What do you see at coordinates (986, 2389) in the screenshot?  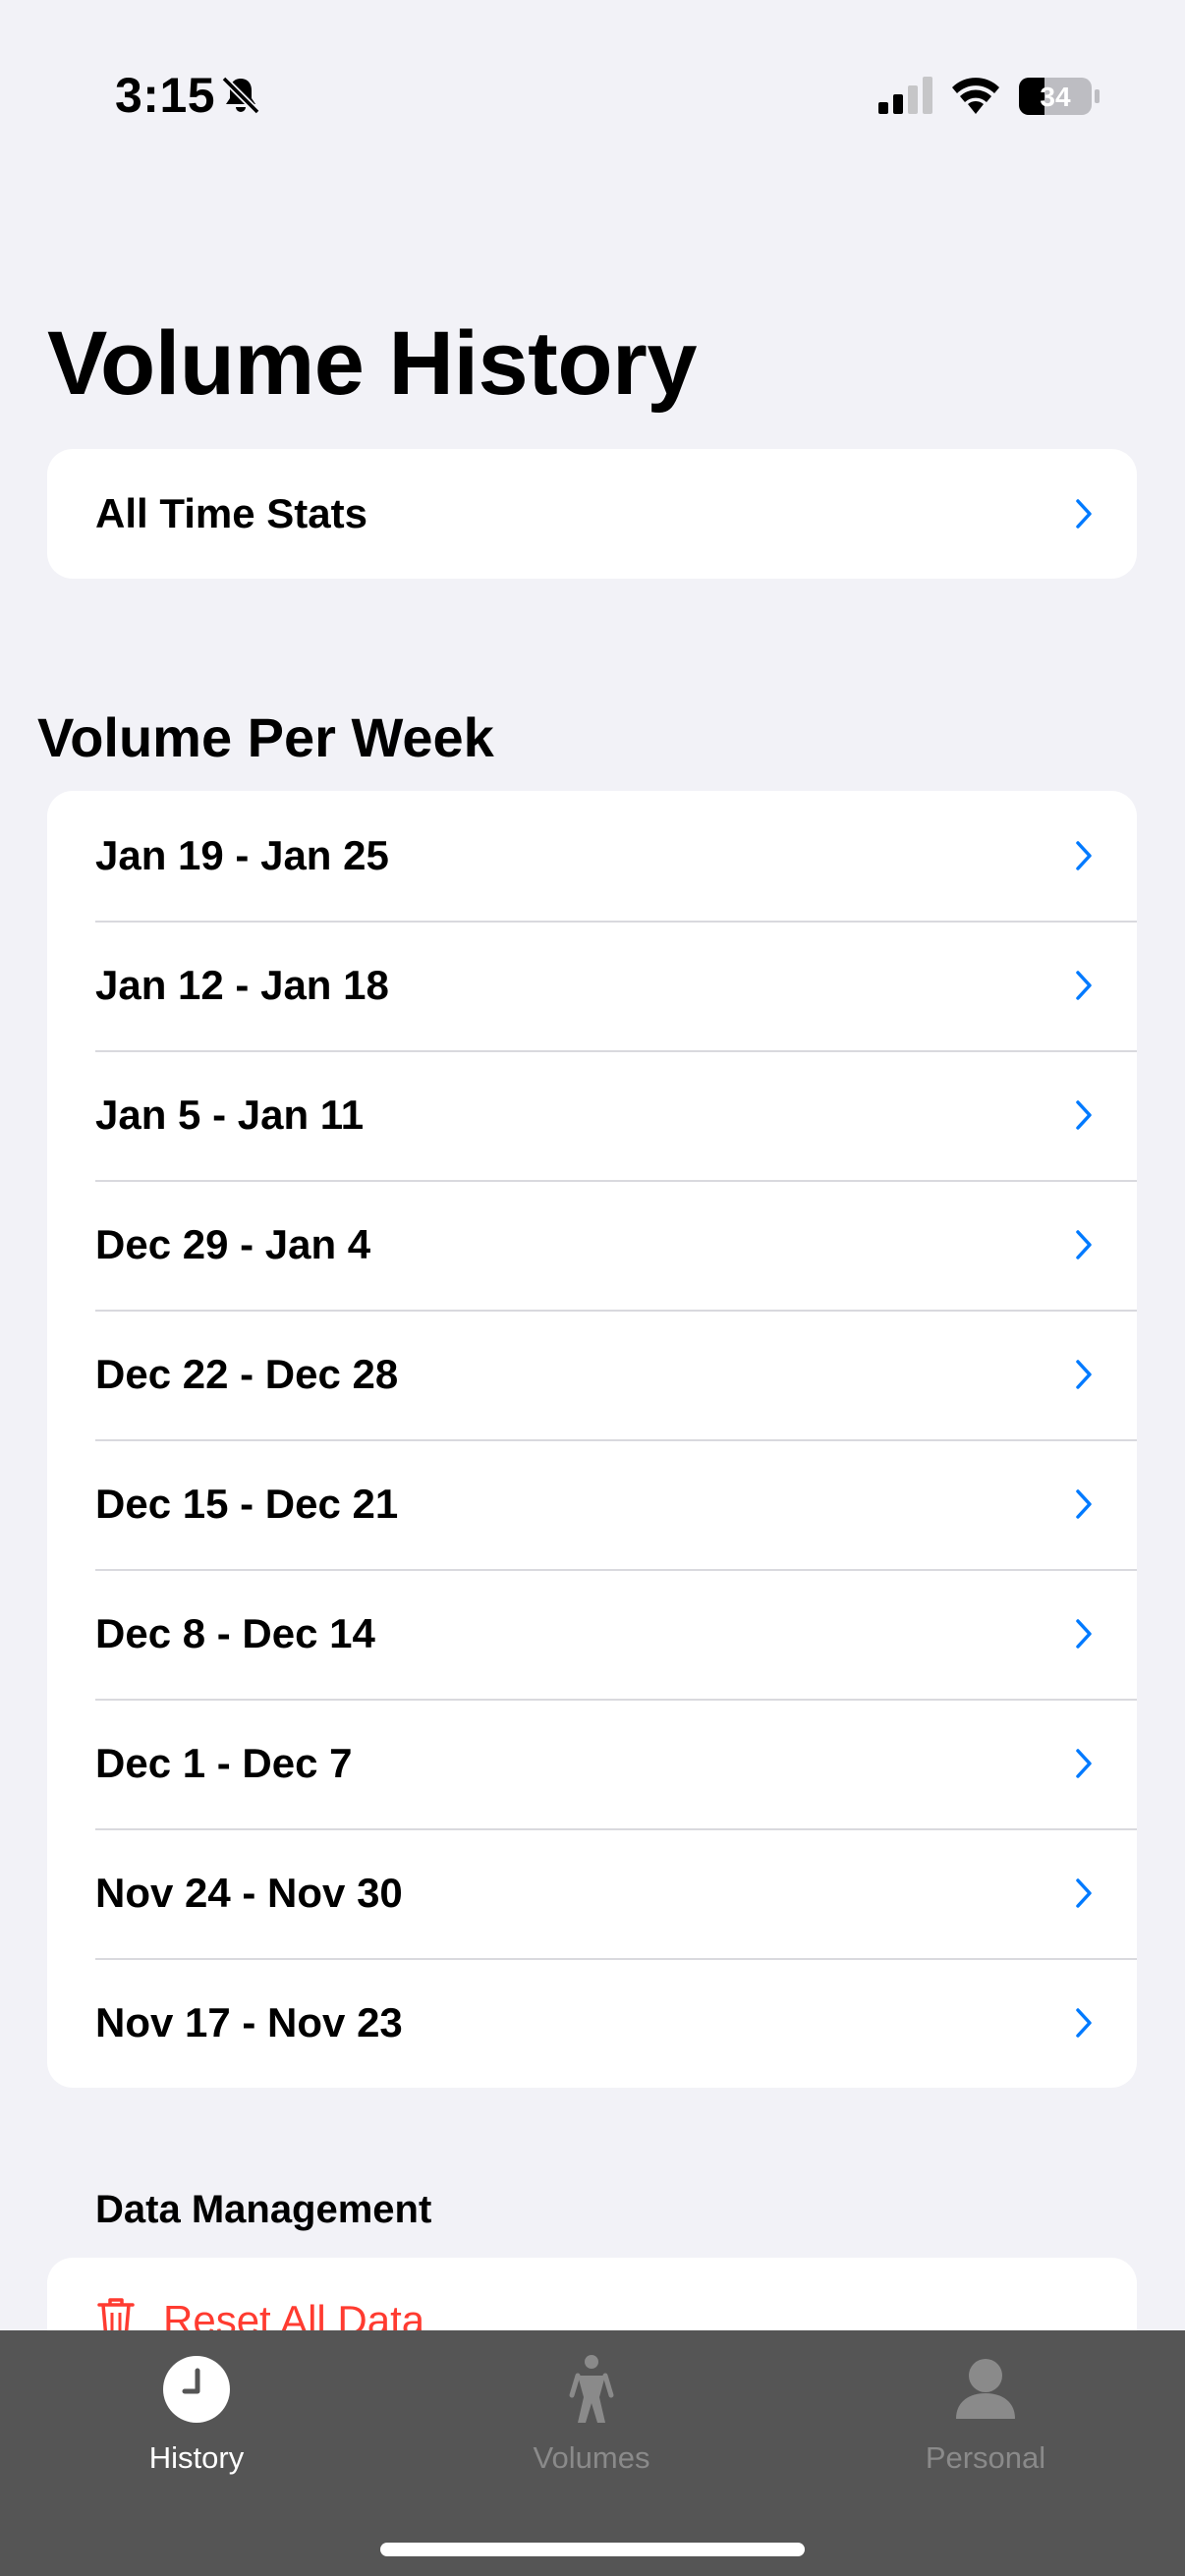 I see `person-icon` at bounding box center [986, 2389].